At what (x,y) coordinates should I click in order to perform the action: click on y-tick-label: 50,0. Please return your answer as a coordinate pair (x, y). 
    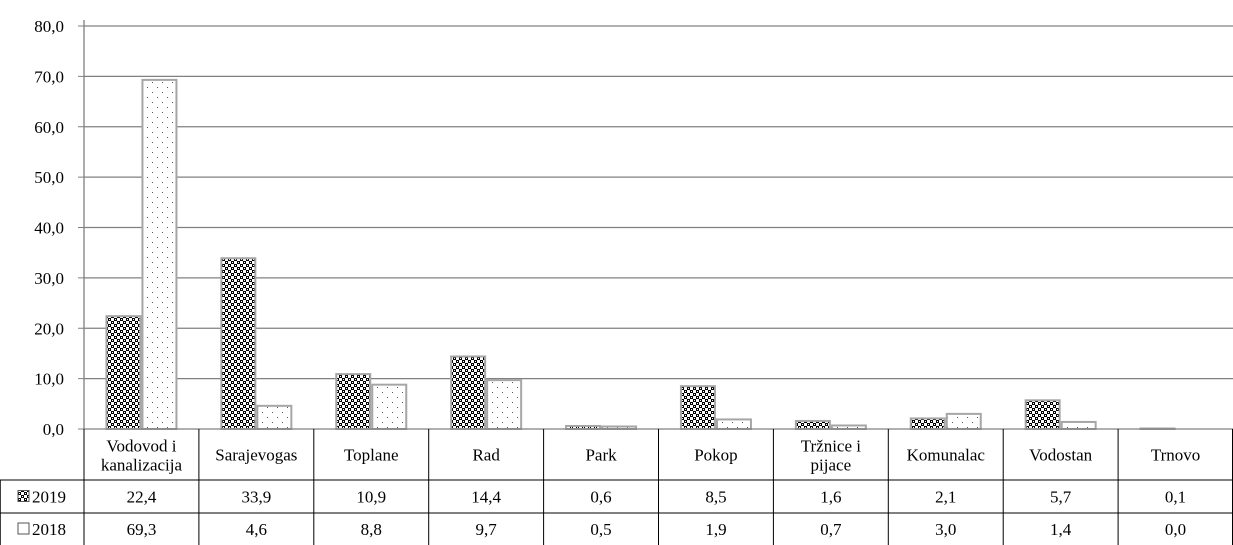
    Looking at the image, I should click on (49, 177).